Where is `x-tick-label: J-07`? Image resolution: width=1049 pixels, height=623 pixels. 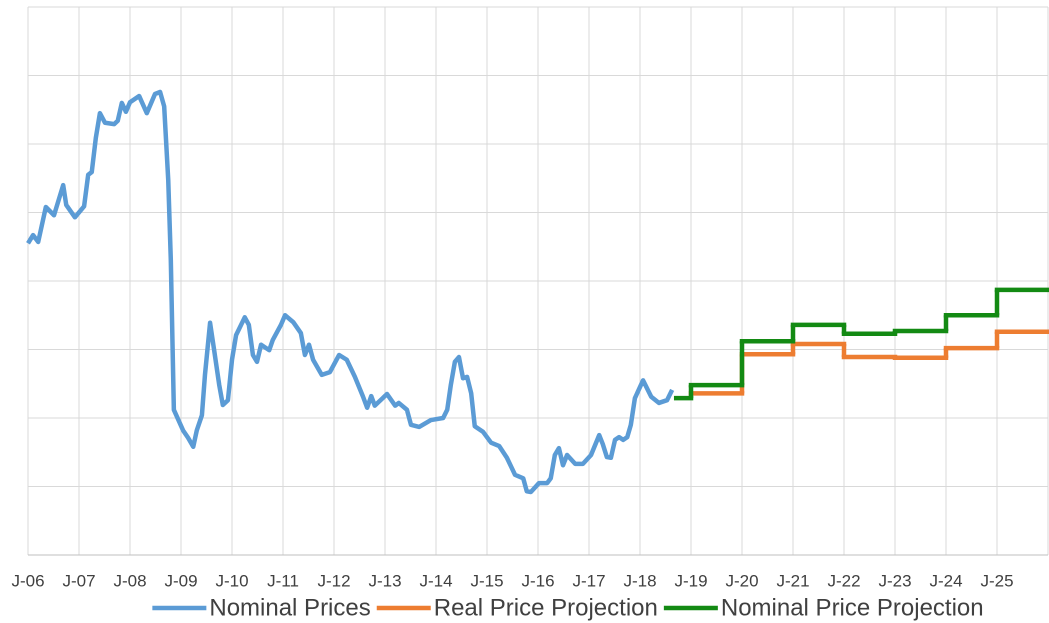 x-tick-label: J-07 is located at coordinates (78, 580).